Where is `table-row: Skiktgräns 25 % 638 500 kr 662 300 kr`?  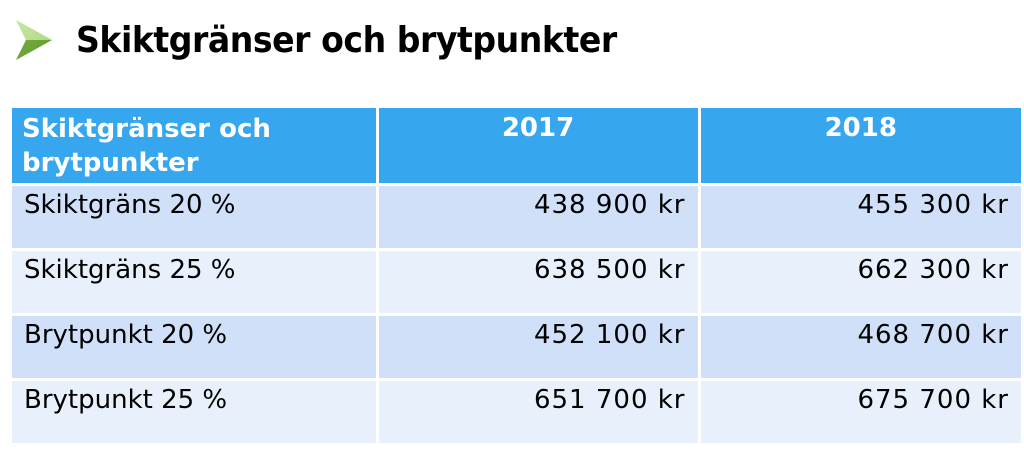 table-row: Skiktgräns 25 % 638 500 kr 662 300 kr is located at coordinates (516, 282).